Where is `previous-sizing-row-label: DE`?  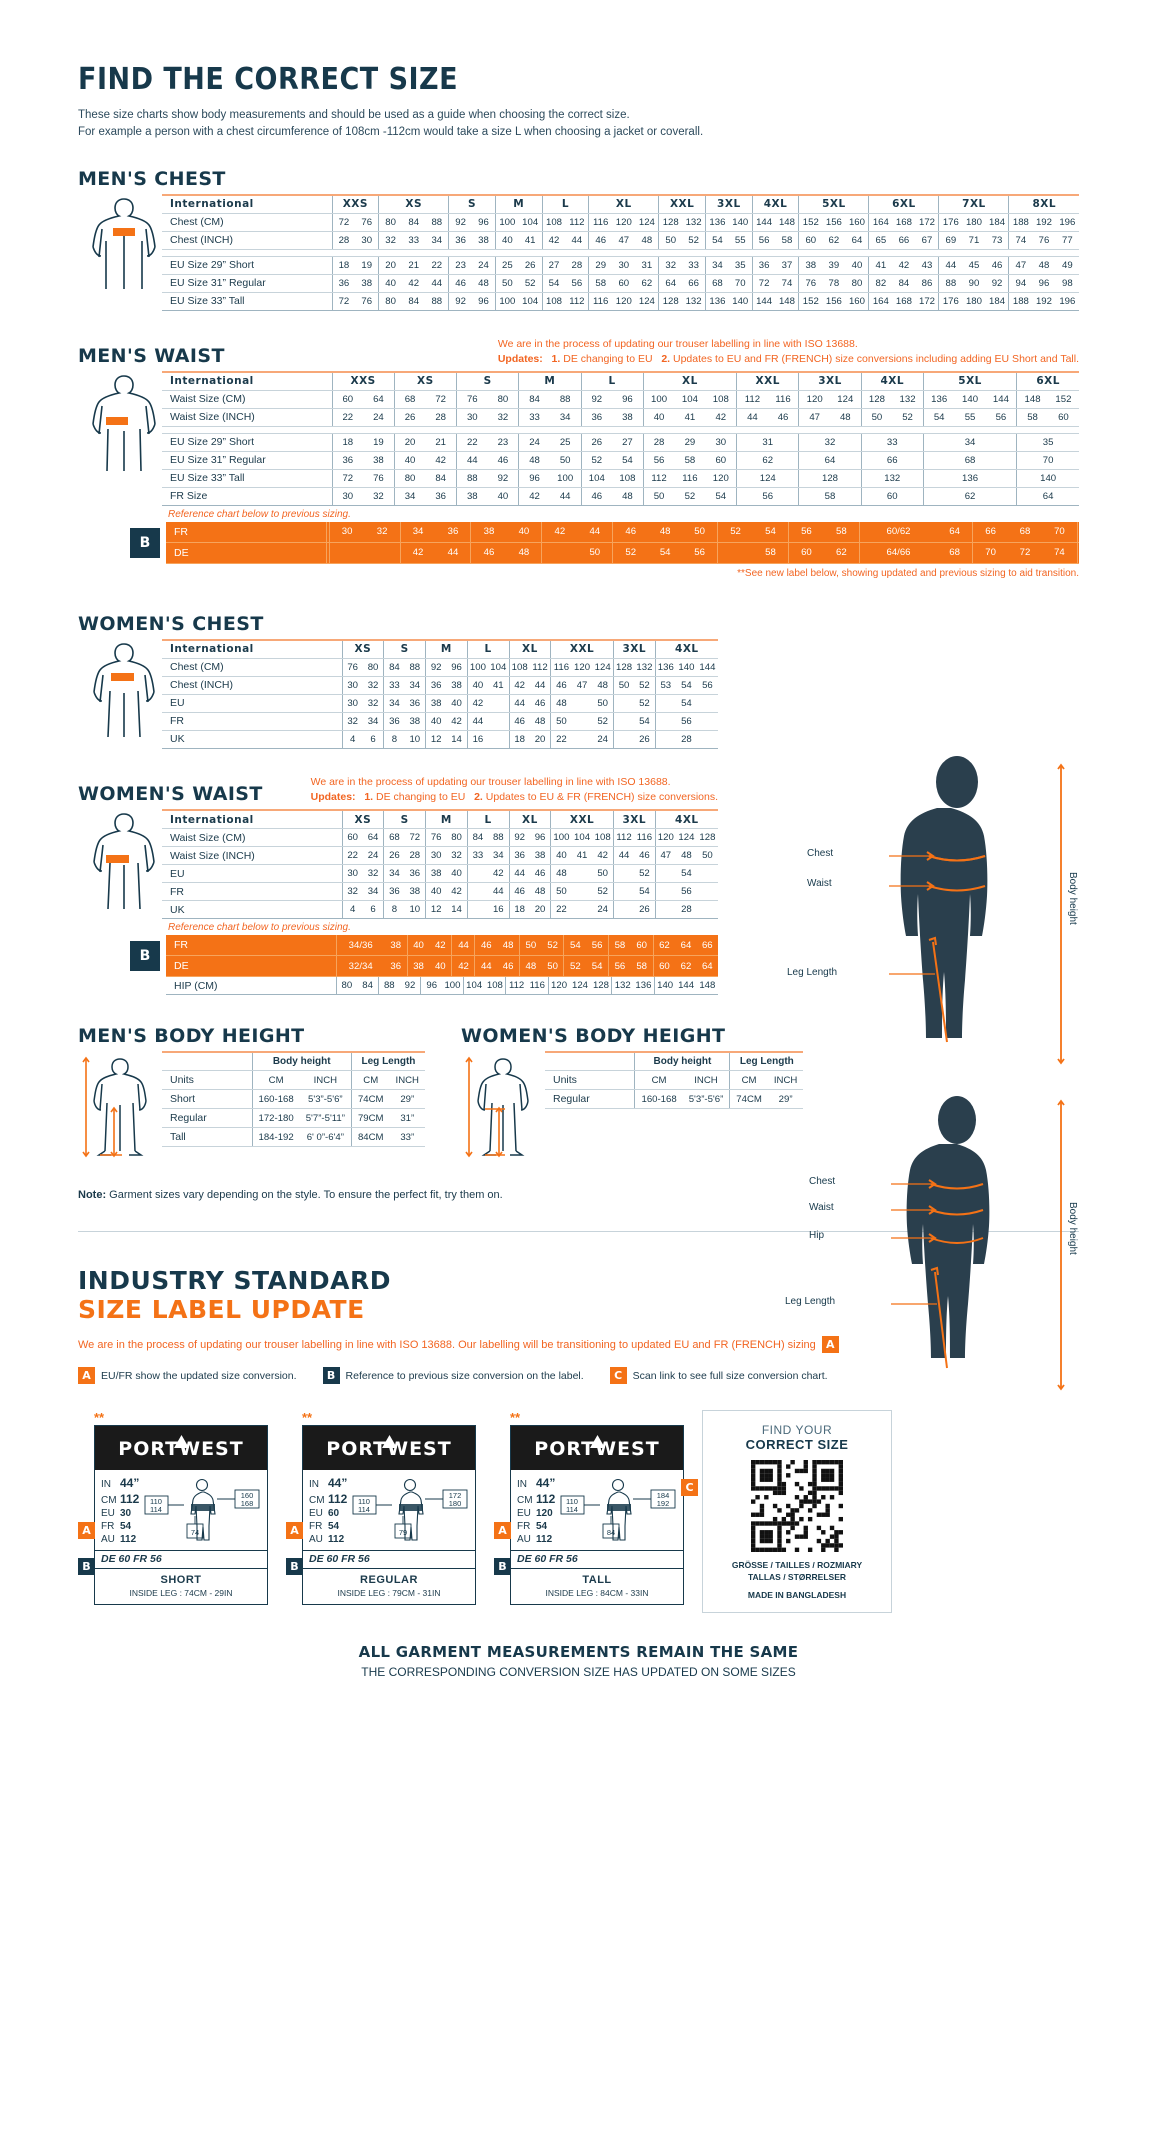
previous-sizing-row-label: DE is located at coordinates (246, 552).